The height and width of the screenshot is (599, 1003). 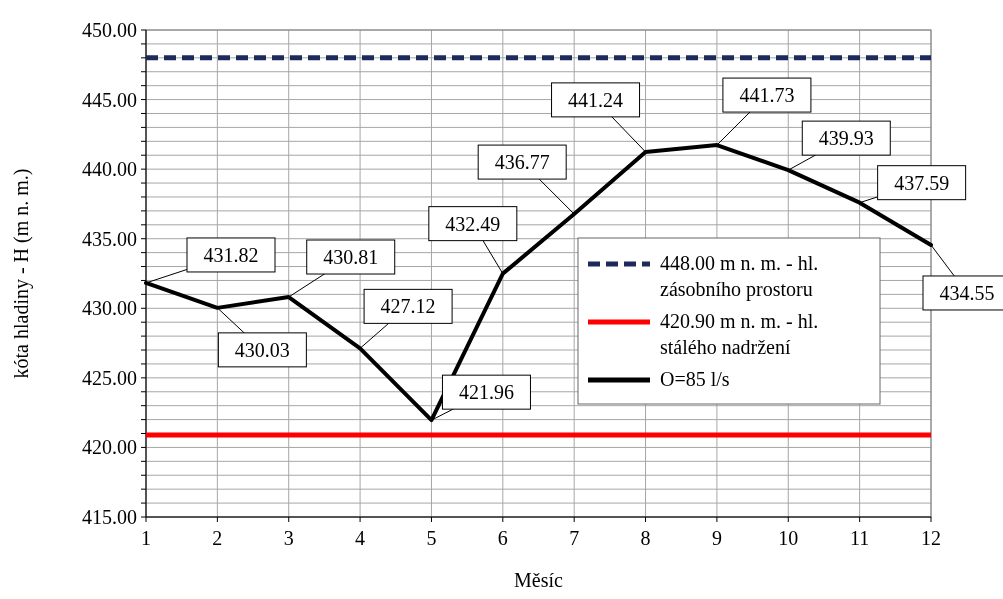 I want to click on data-label: 439.93, so click(x=846, y=138).